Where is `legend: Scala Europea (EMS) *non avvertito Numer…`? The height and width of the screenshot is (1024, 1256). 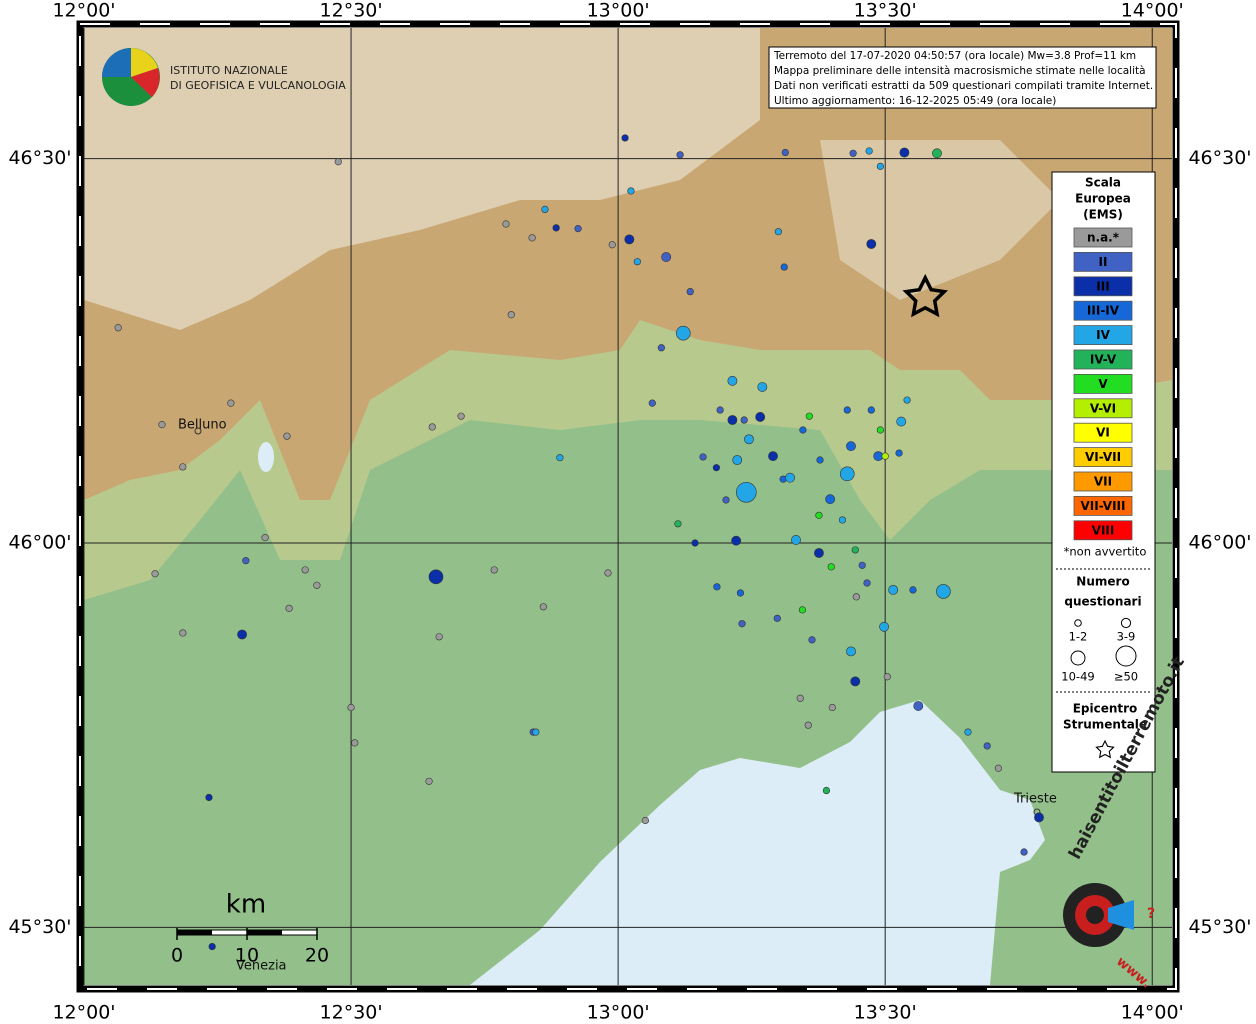 legend: Scala Europea (EMS) *non avvertito Numer… is located at coordinates (1103, 472).